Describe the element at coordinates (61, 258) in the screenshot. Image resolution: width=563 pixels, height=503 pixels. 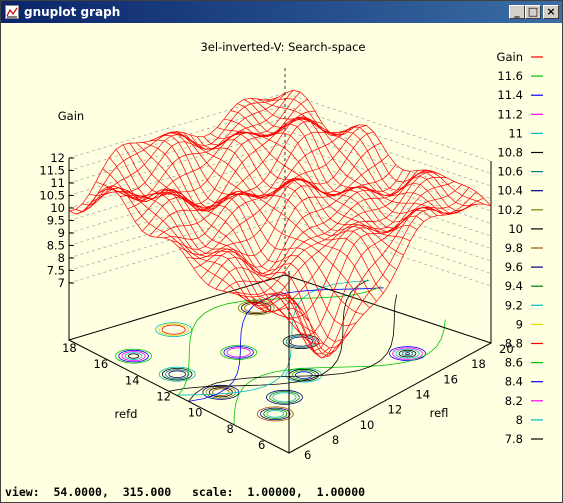
I see `z-tick-label: 8` at that location.